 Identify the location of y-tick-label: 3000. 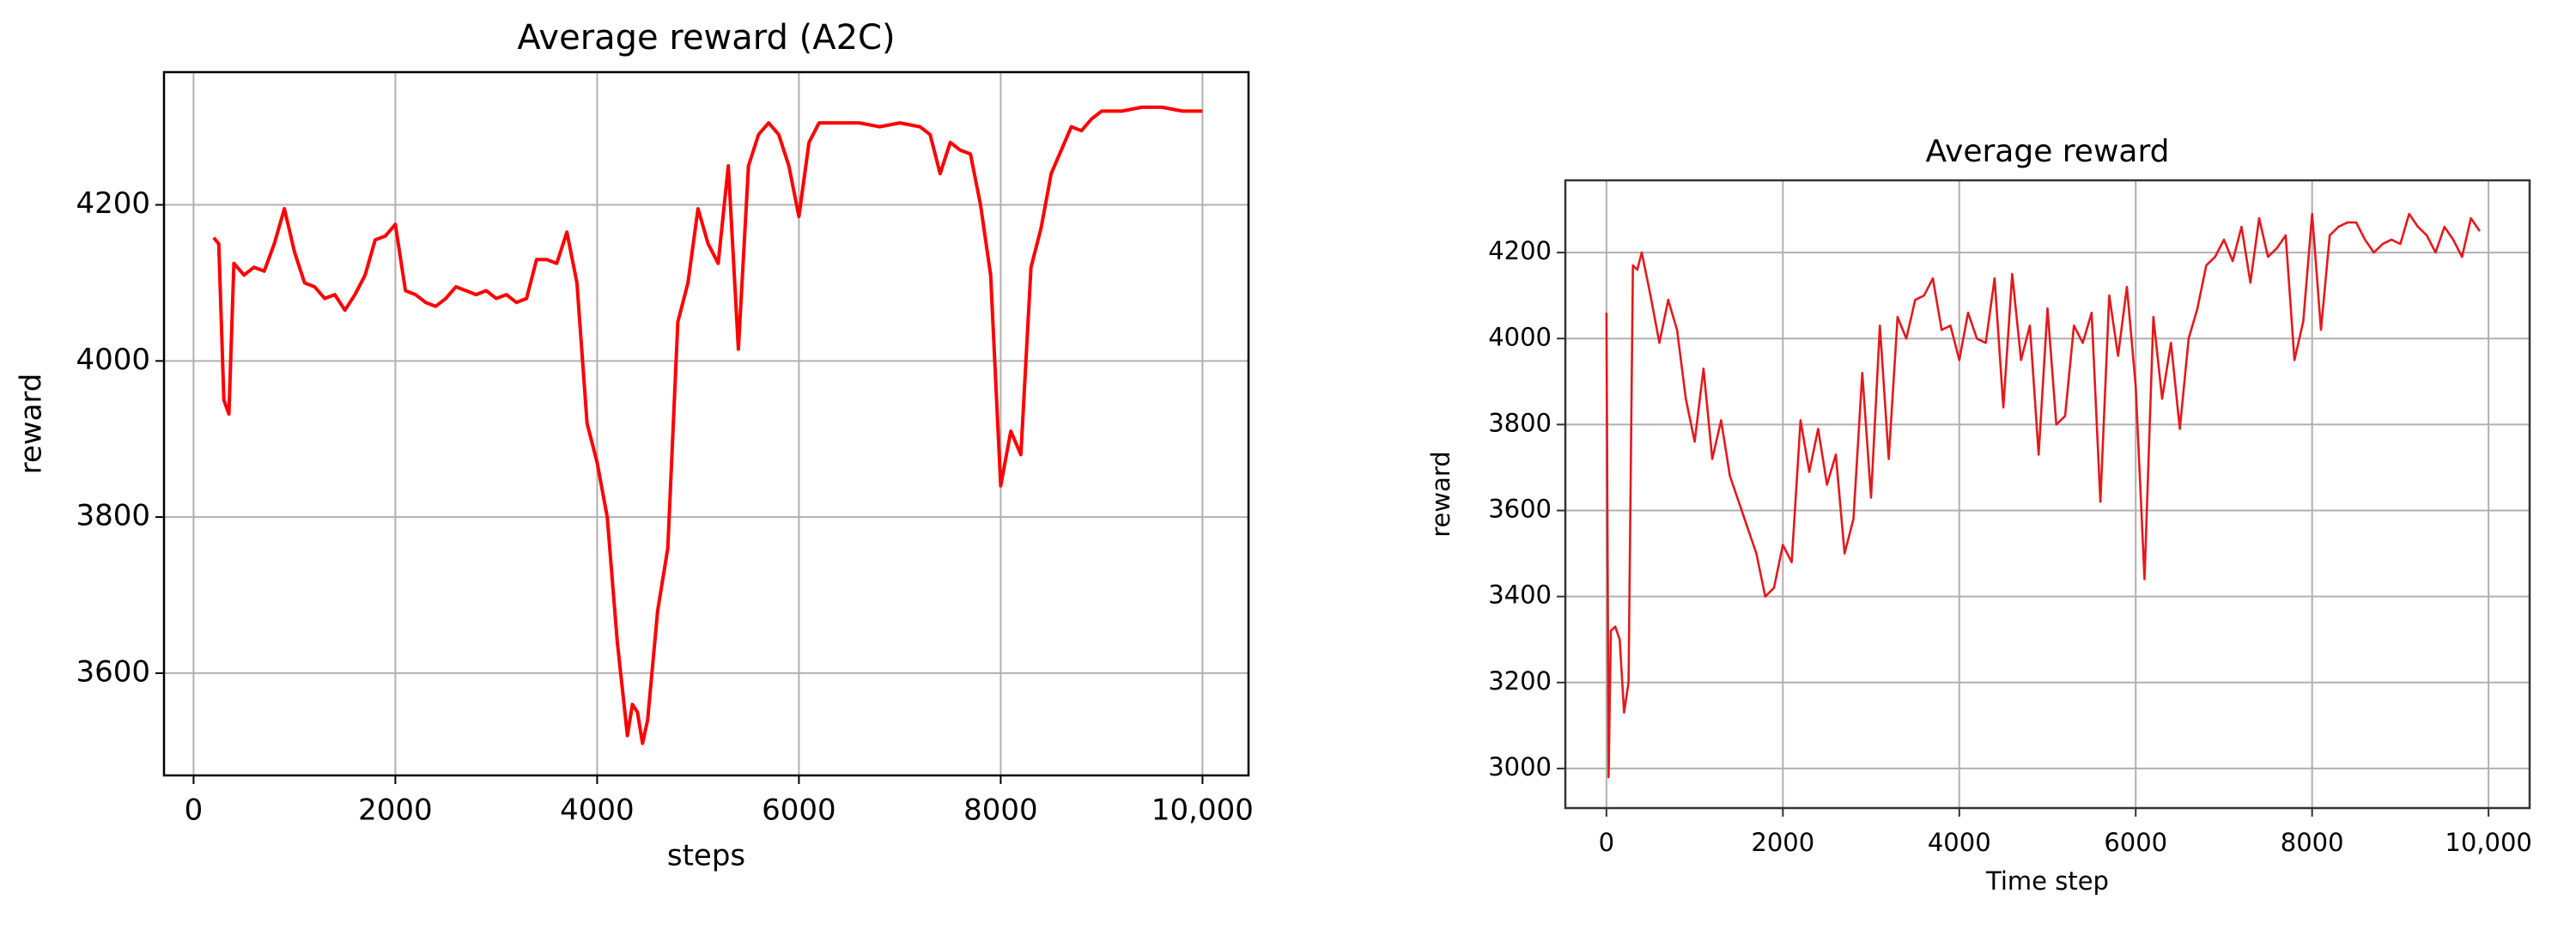
(1520, 766).